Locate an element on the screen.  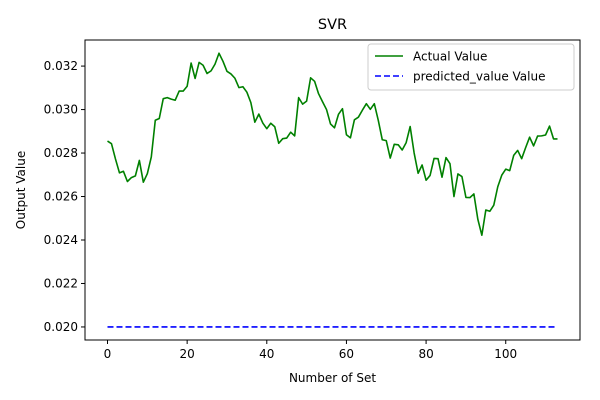
y-tick-label: 0.024 is located at coordinates (61, 240).